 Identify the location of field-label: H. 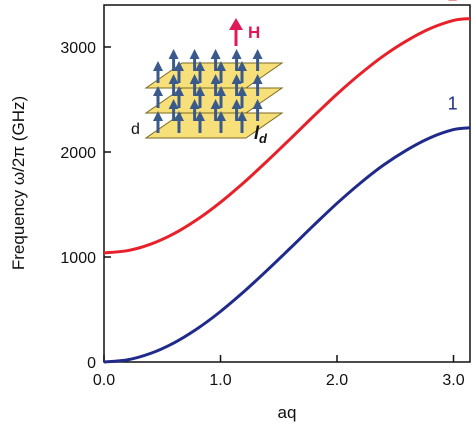
(254, 32).